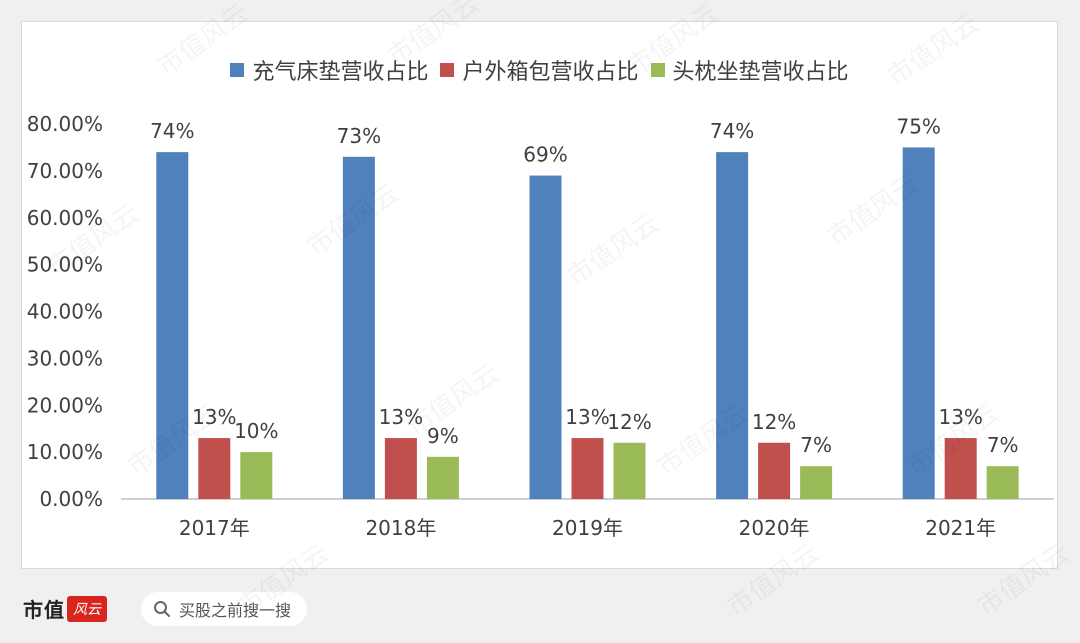 Image resolution: width=1080 pixels, height=643 pixels. Describe the element at coordinates (65, 171) in the screenshot. I see `y-tick-label: 70.00%` at that location.